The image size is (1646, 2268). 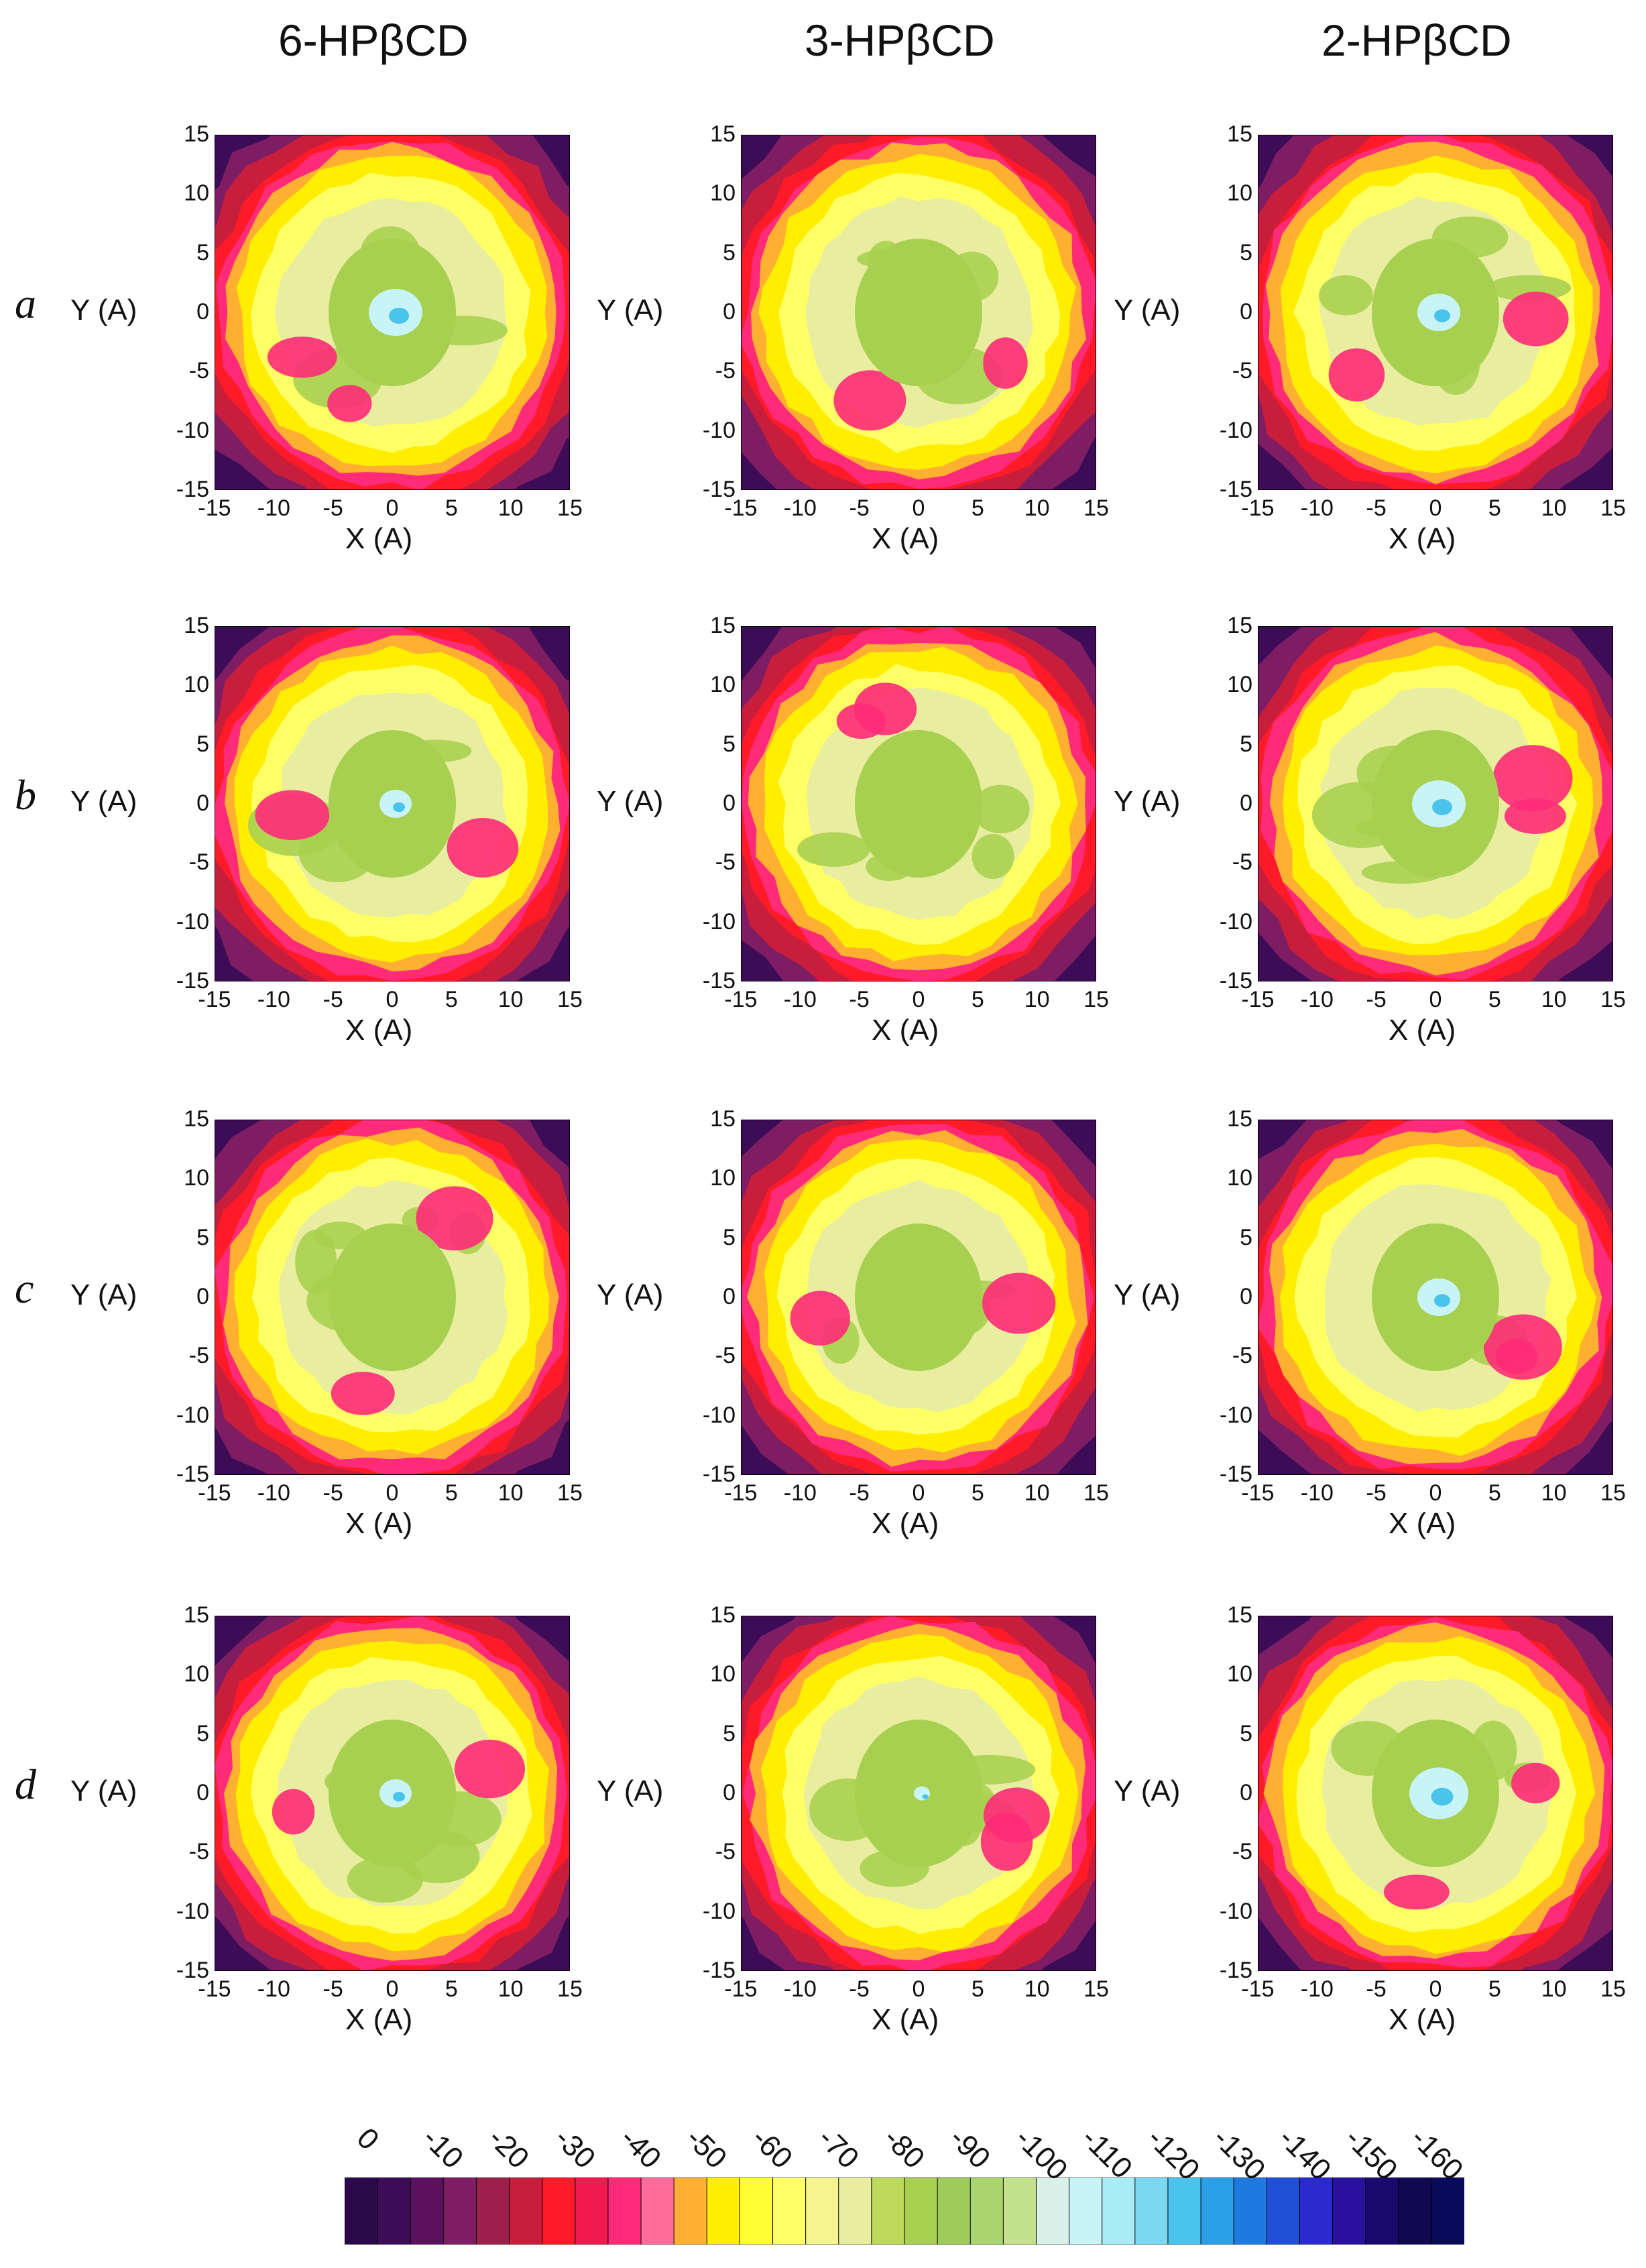 I want to click on column-title-0: 6-HPβCD, so click(x=373, y=40).